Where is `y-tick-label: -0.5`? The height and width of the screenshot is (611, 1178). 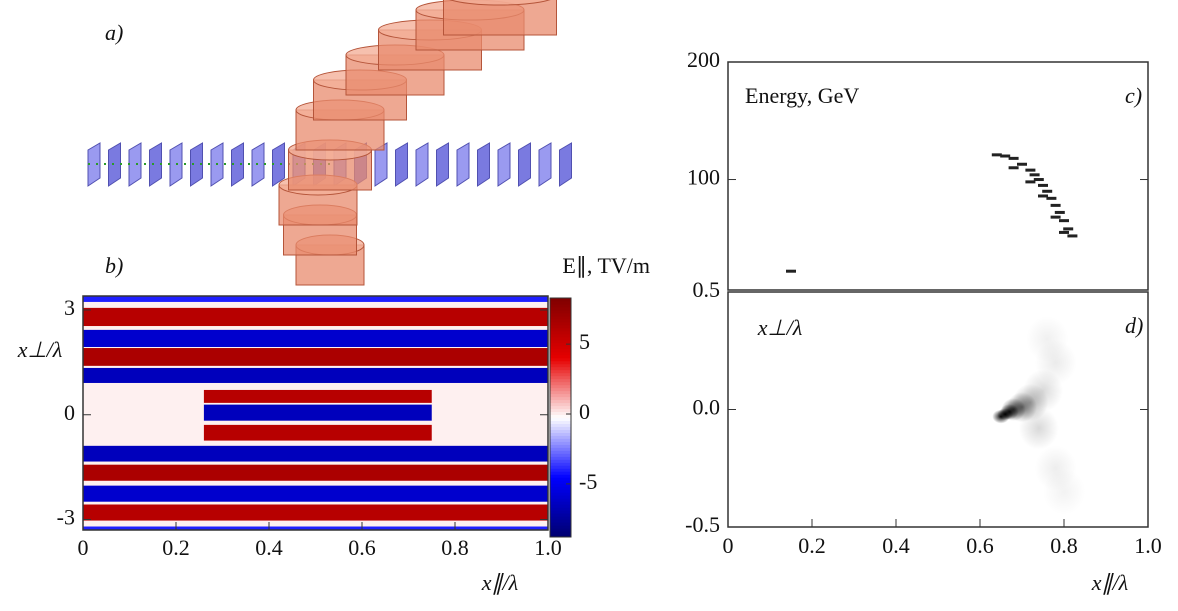 y-tick-label: -0.5 is located at coordinates (702, 524).